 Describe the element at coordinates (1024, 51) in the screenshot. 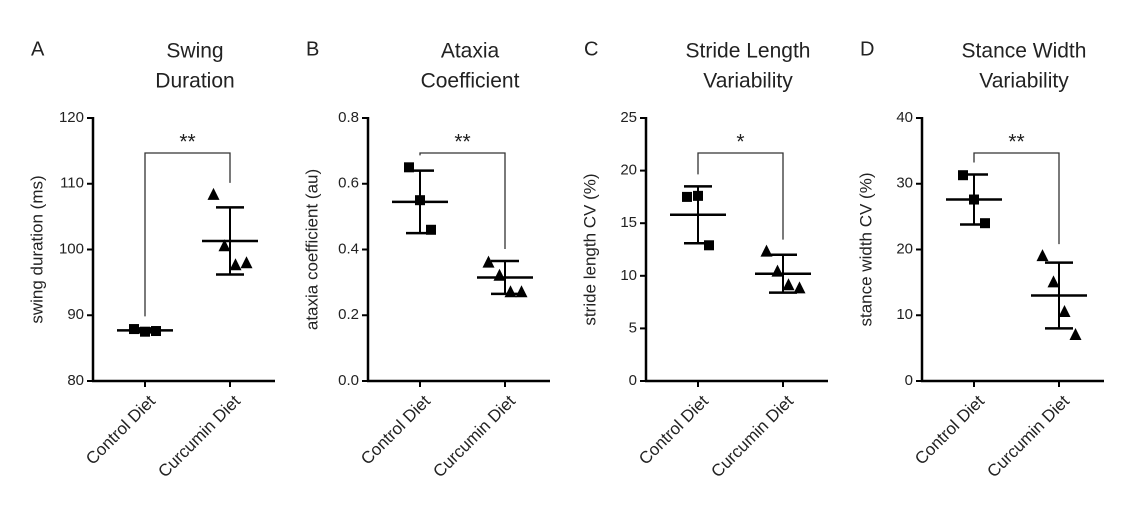

I see `panel-title: Stance Width` at that location.